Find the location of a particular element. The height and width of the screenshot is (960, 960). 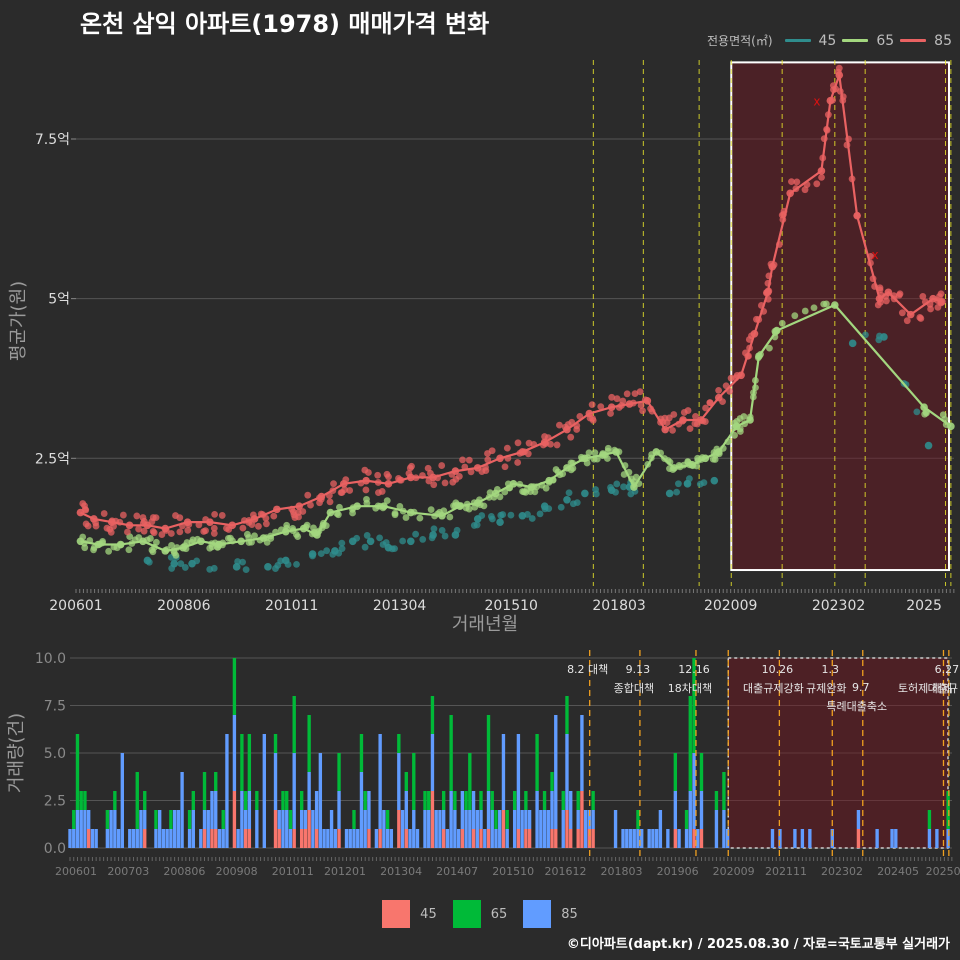

bar-legend-item-65: 65 is located at coordinates (479, 914).